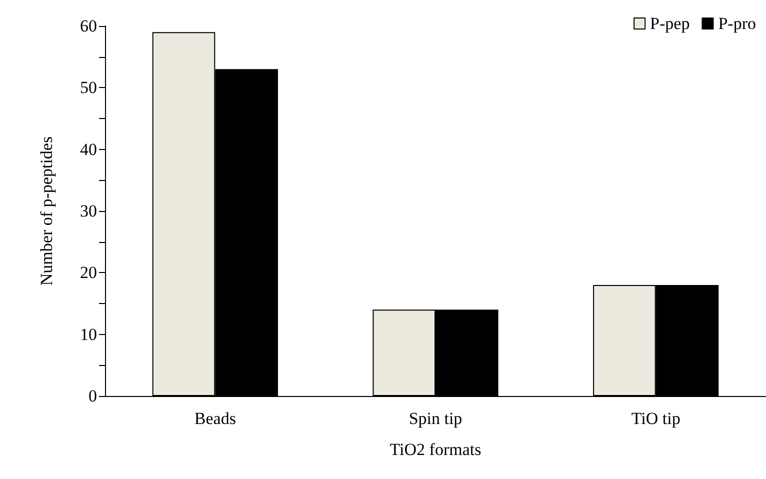 This screenshot has height=479, width=766. Describe the element at coordinates (435, 418) in the screenshot. I see `x-tick-label: Spin tip` at that location.